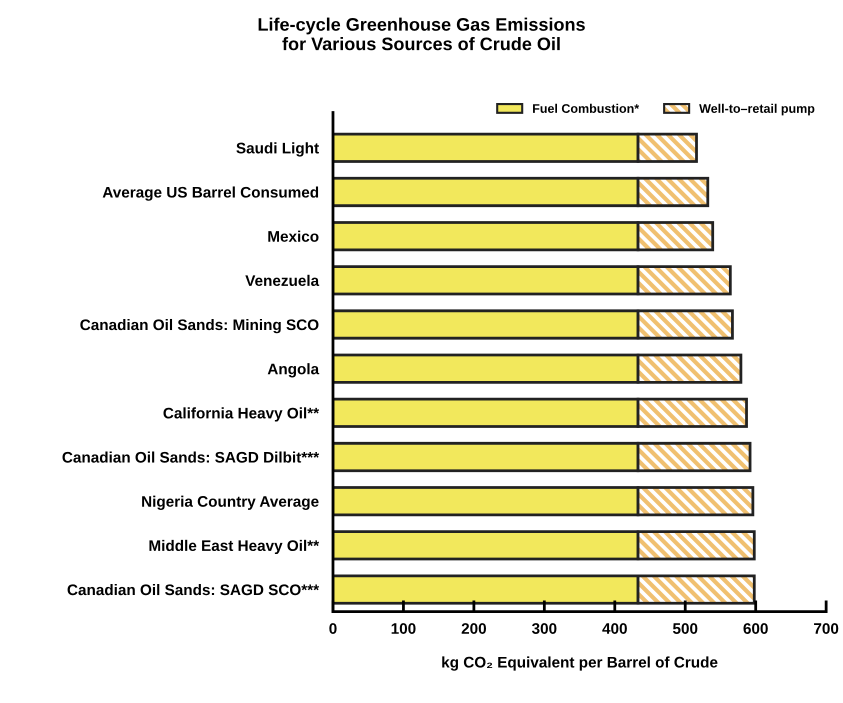 This screenshot has width=843, height=703. What do you see at coordinates (756, 110) in the screenshot?
I see `legend-label: Well-to–retail pump` at bounding box center [756, 110].